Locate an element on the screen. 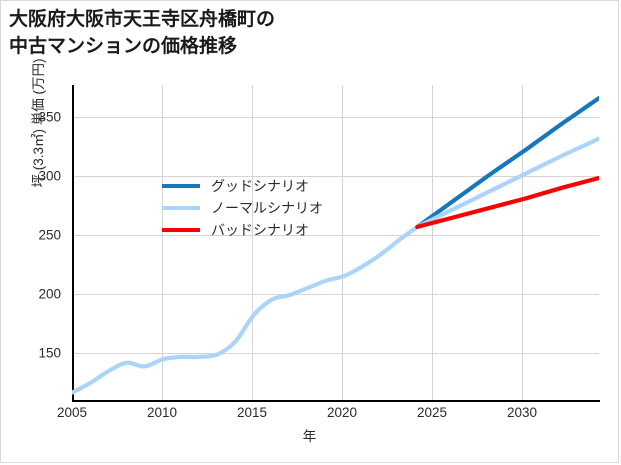  legend-item-bad: バッドシナリオ is located at coordinates (242, 230).